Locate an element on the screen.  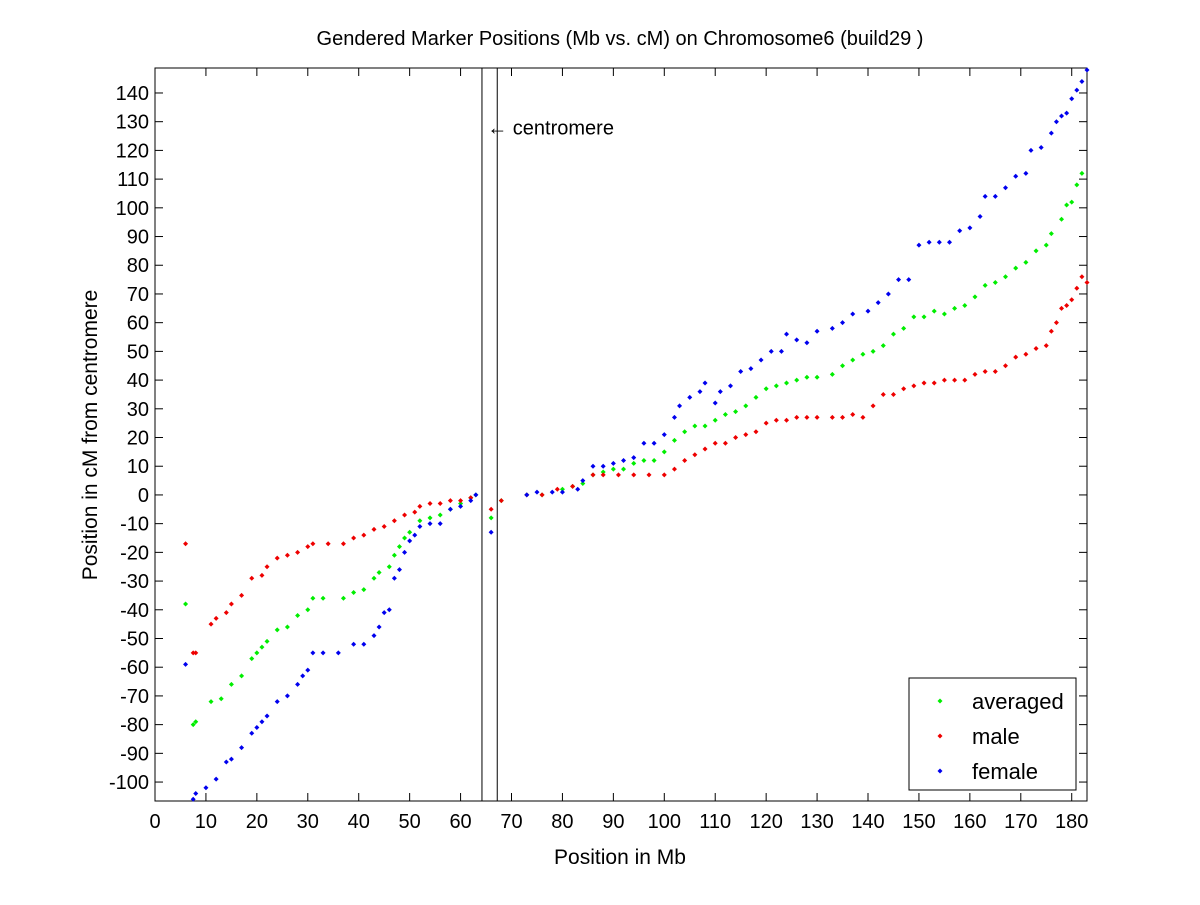
y-tick-label: 30 is located at coordinates (138, 410).